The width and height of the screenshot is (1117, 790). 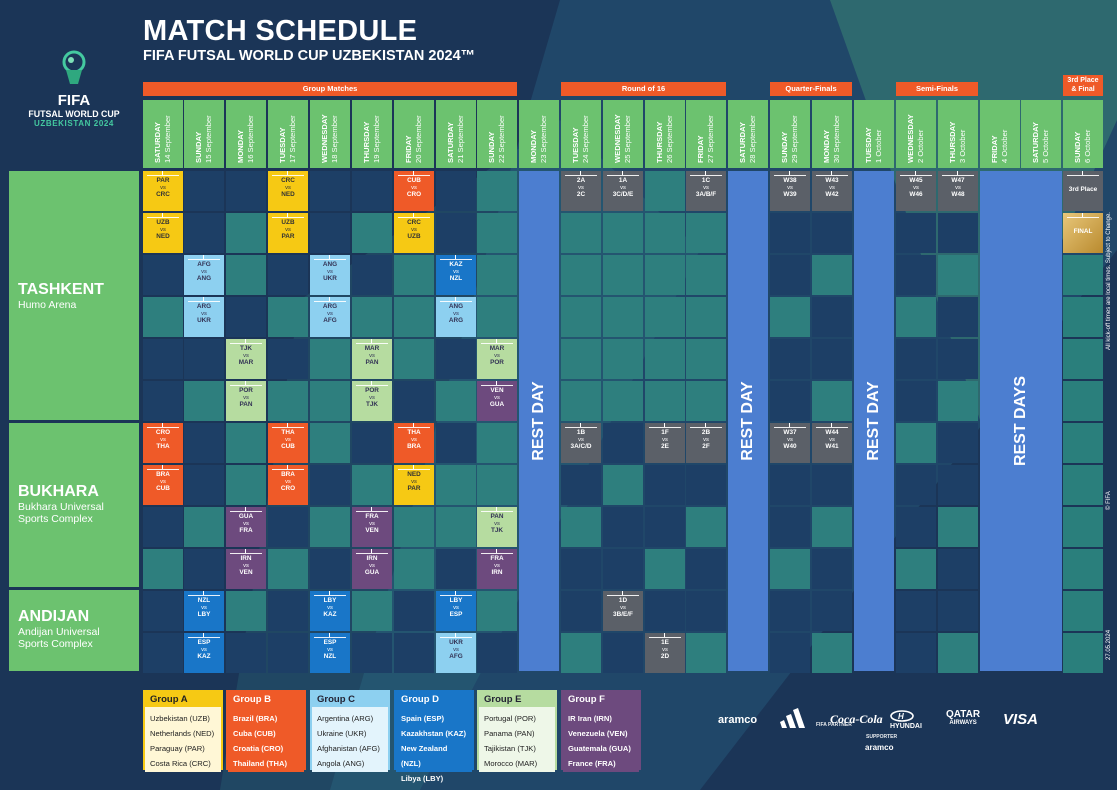 I want to click on day-weekday: TUESDAY, so click(x=868, y=145).